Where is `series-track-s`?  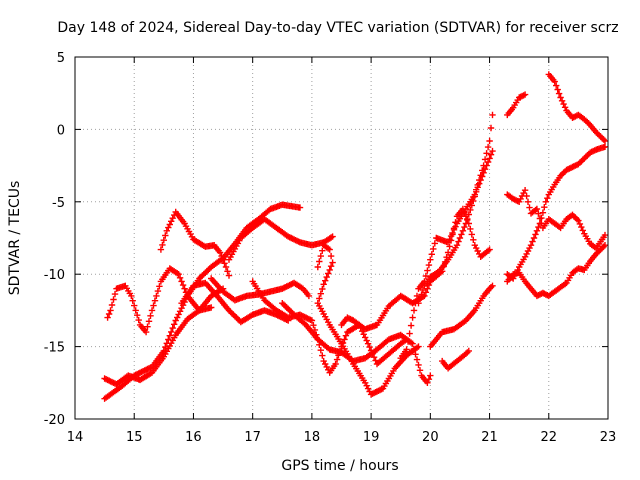
series-track-s is located at coordinates (556, 271).